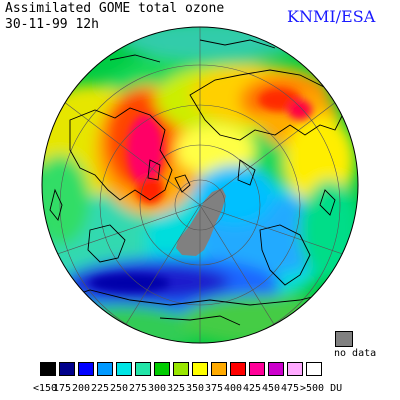 This screenshot has height=400, width=400. I want to click on nodata-label: no data, so click(355, 353).